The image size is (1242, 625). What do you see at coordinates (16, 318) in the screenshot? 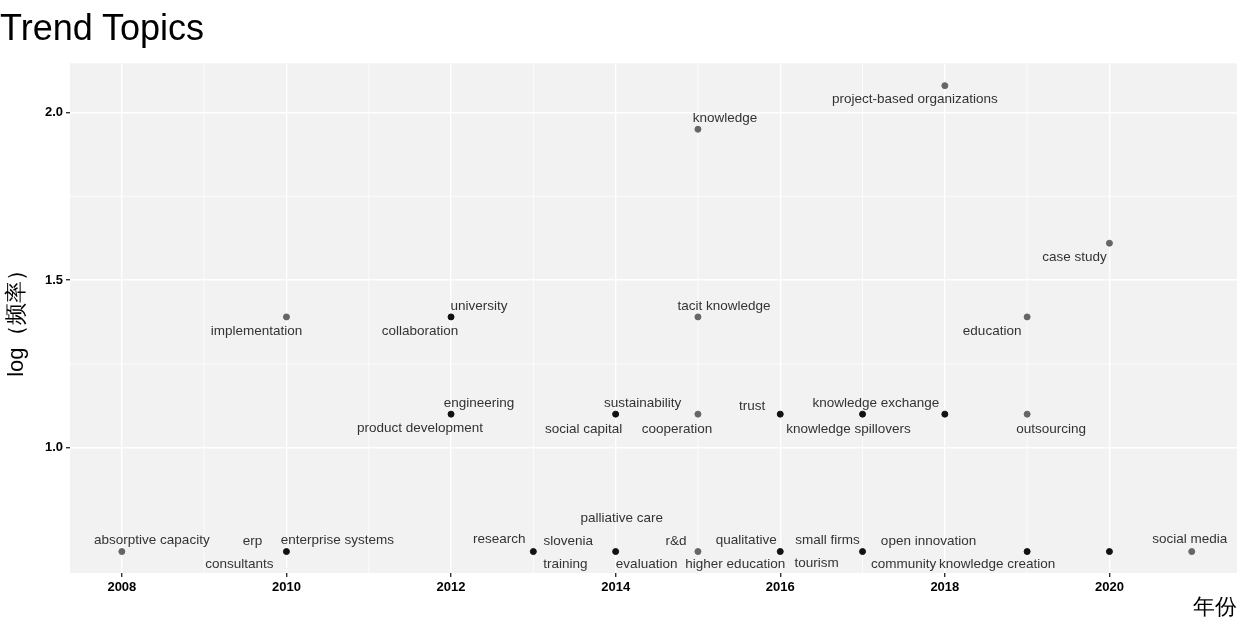
I see `y-axis-title: log（频率）` at bounding box center [16, 318].